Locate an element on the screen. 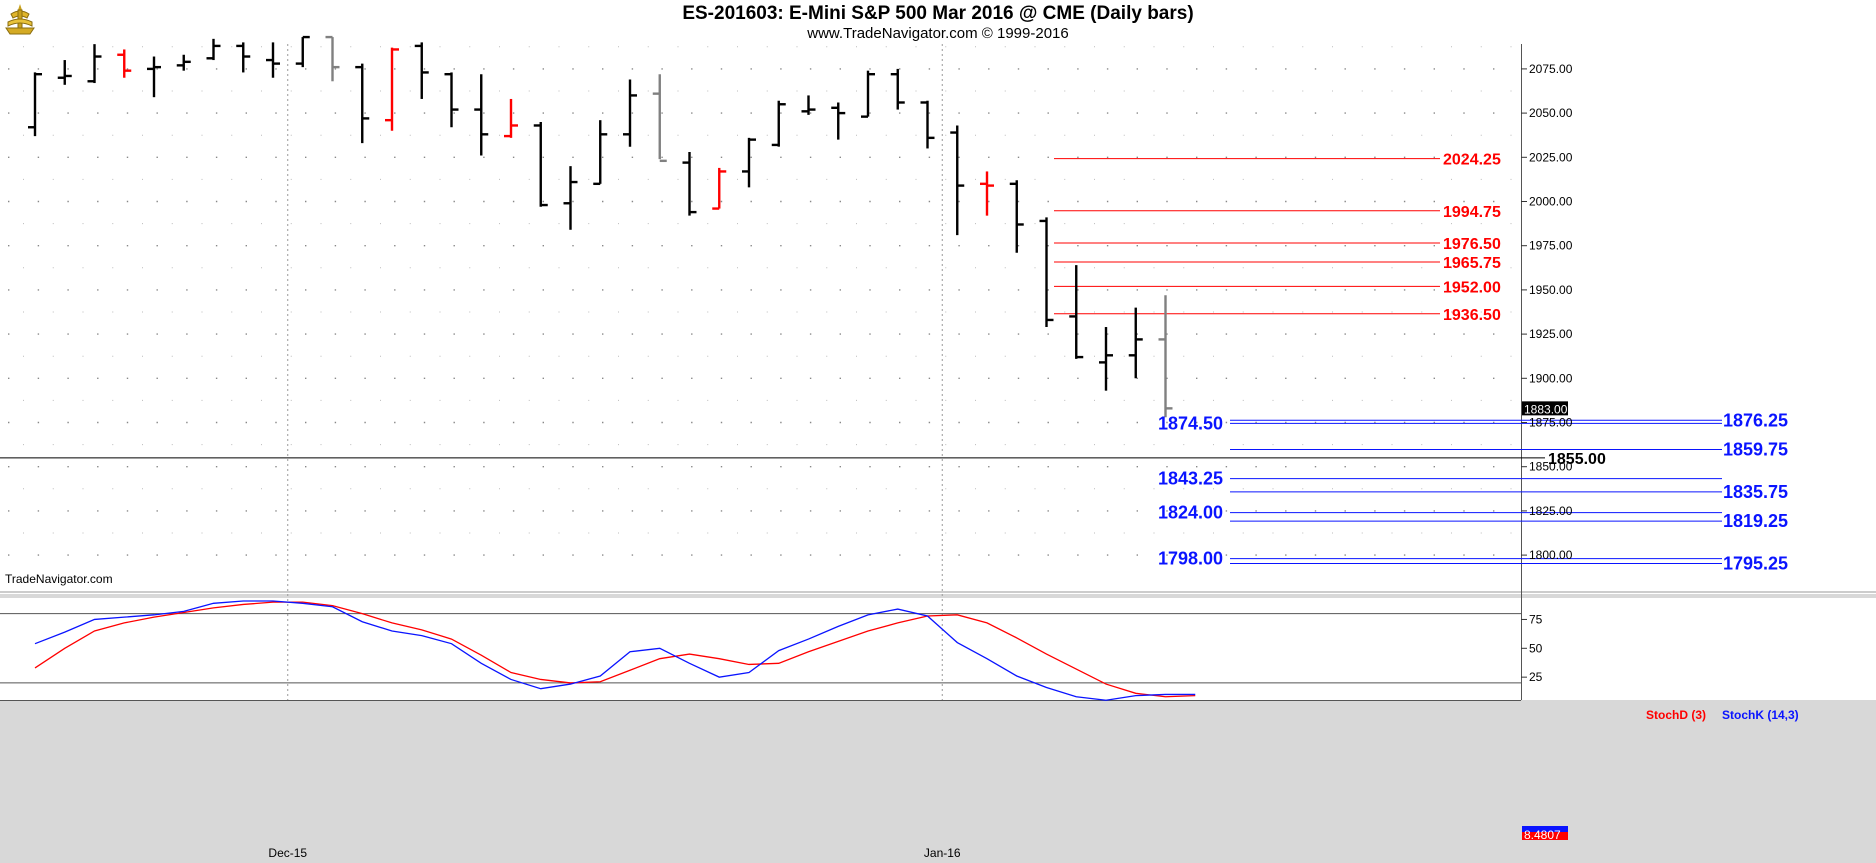 The width and height of the screenshot is (1876, 863). support-level-label-right: 1819.25 is located at coordinates (1755, 521).